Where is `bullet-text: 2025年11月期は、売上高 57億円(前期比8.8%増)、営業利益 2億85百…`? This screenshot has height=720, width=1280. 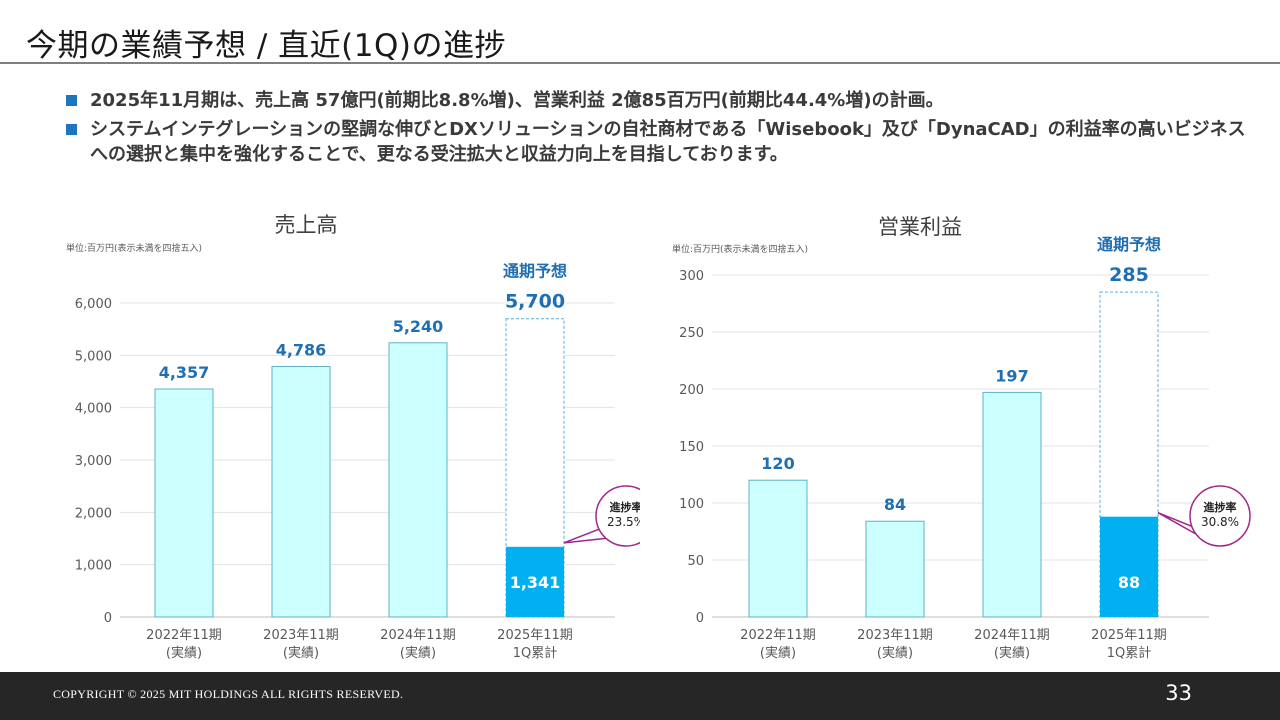
bullet-text: 2025年11月期は、売上高 57億円(前期比8.8%増)、営業利益 2億85百… is located at coordinates (517, 100).